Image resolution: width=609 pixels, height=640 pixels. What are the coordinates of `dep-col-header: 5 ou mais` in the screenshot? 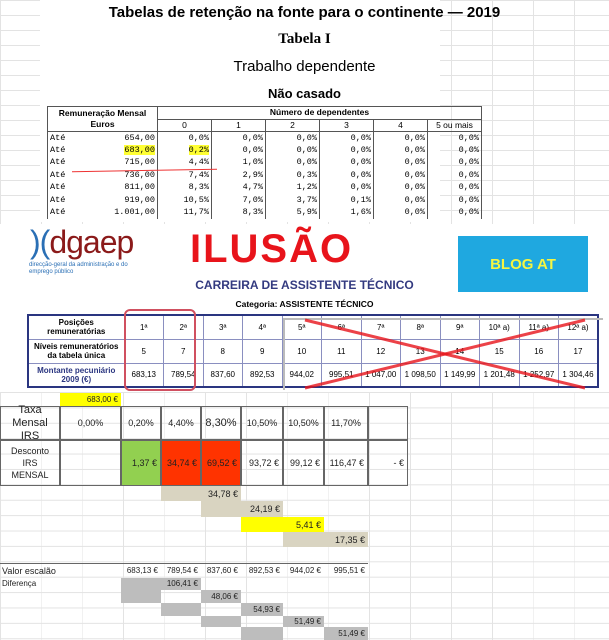 It's located at (454, 125).